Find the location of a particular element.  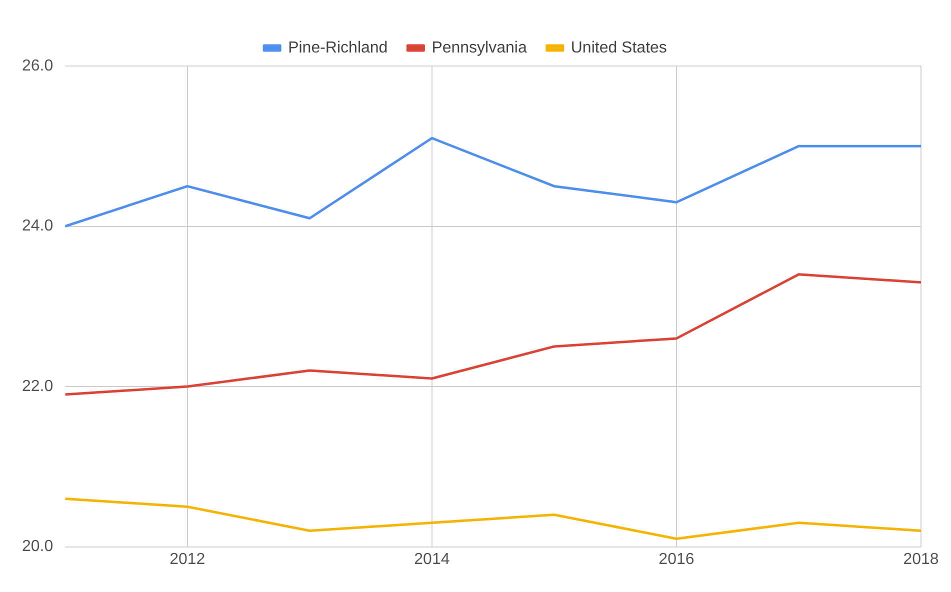

legend-label: Pennsylvania is located at coordinates (479, 47).